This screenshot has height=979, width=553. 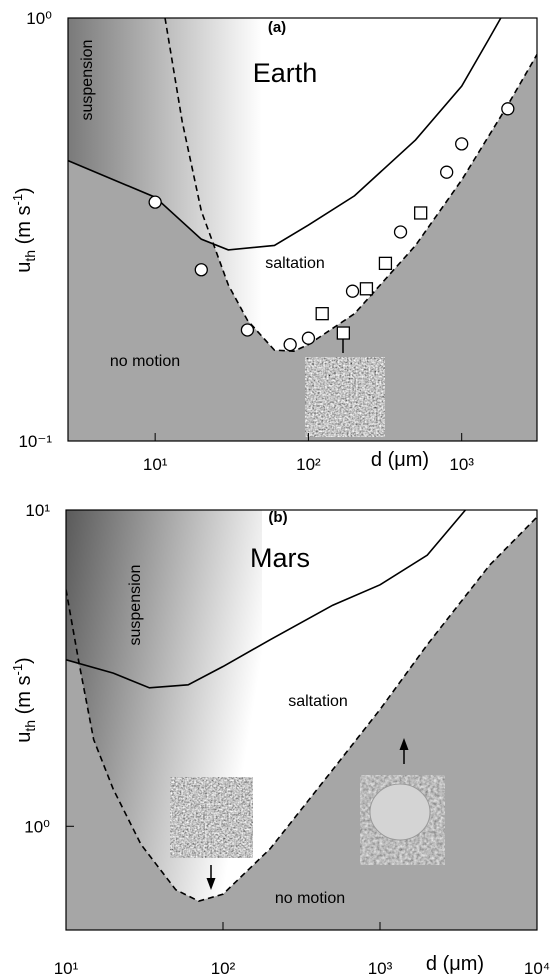 What do you see at coordinates (37, 510) in the screenshot?
I see `y-tick-label: 10¹` at bounding box center [37, 510].